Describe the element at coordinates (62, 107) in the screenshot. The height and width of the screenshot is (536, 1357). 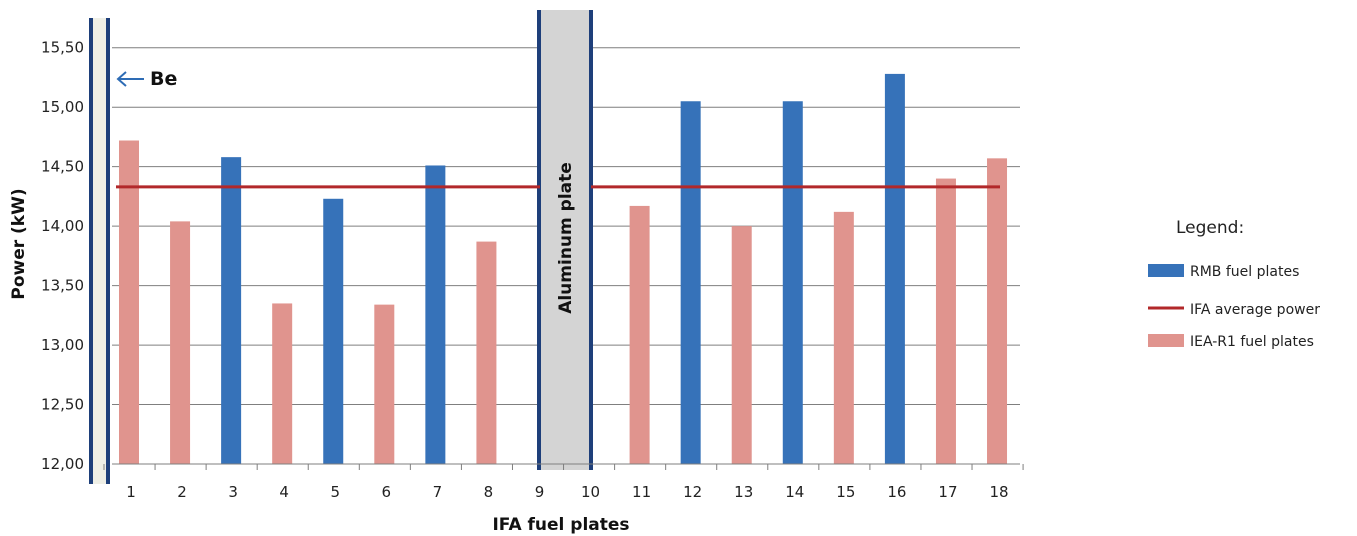
I see `y-tick-label: 15,00` at that location.